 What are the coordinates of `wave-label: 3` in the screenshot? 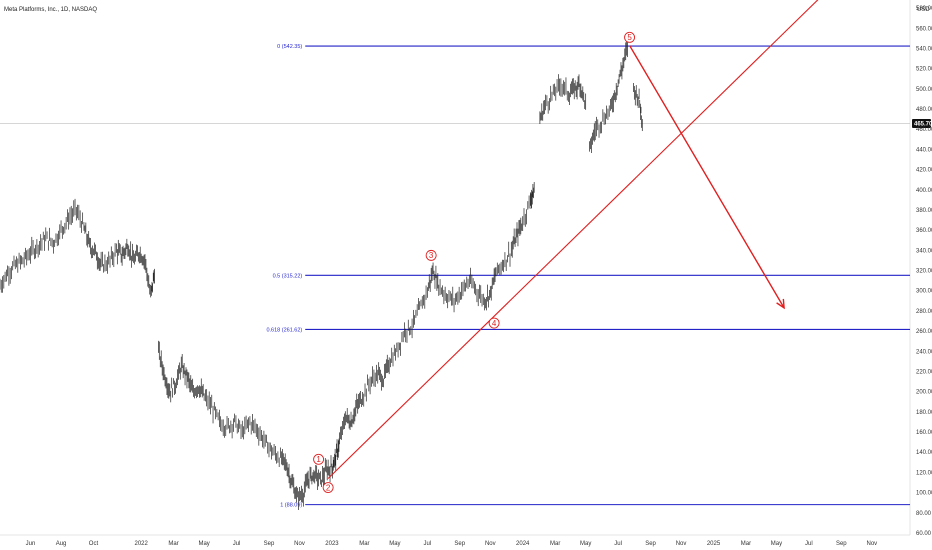 It's located at (431, 255).